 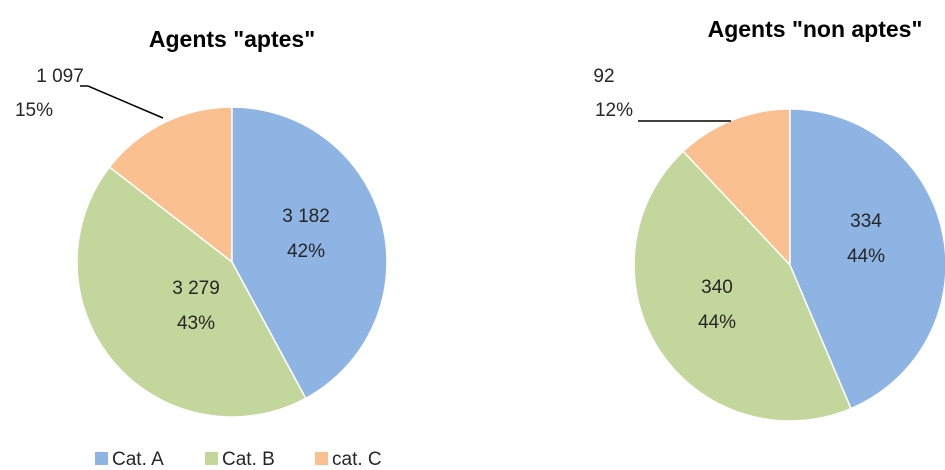 What do you see at coordinates (196, 323) in the screenshot?
I see `percent-label-aptes-cat-b: 43%` at bounding box center [196, 323].